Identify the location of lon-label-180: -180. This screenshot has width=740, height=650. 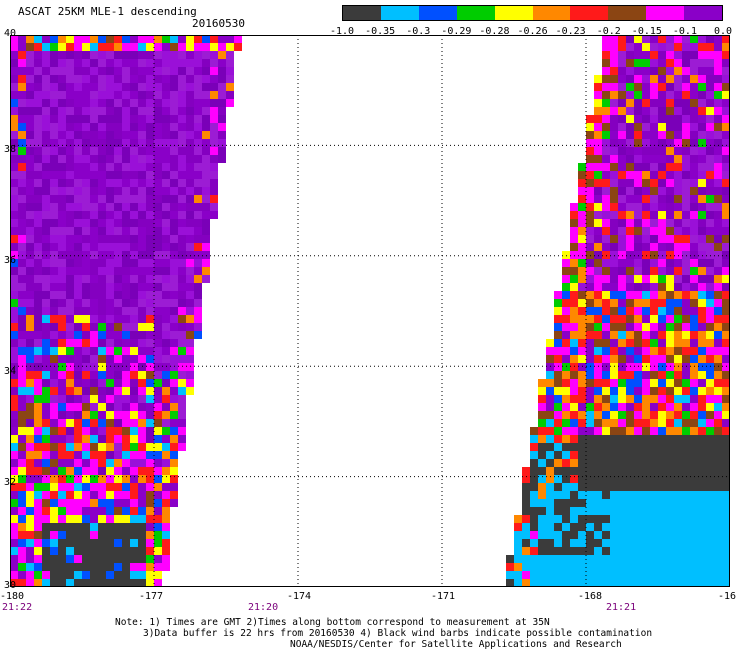
(12, 596).